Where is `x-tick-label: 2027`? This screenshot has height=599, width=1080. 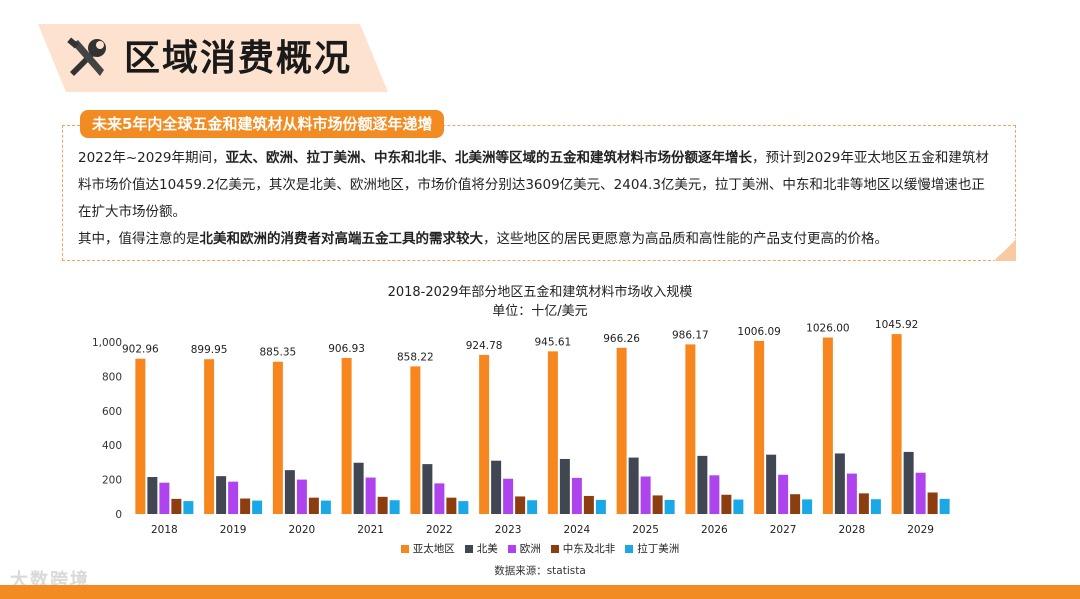 x-tick-label: 2027 is located at coordinates (783, 530).